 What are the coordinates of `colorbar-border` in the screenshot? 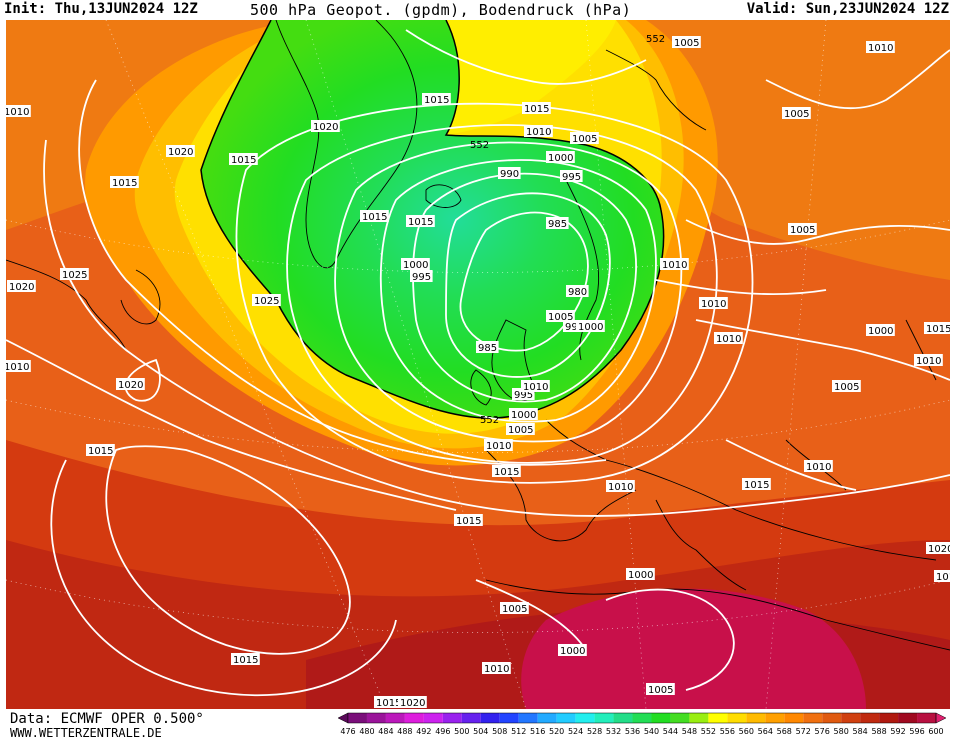 It's located at (642, 718).